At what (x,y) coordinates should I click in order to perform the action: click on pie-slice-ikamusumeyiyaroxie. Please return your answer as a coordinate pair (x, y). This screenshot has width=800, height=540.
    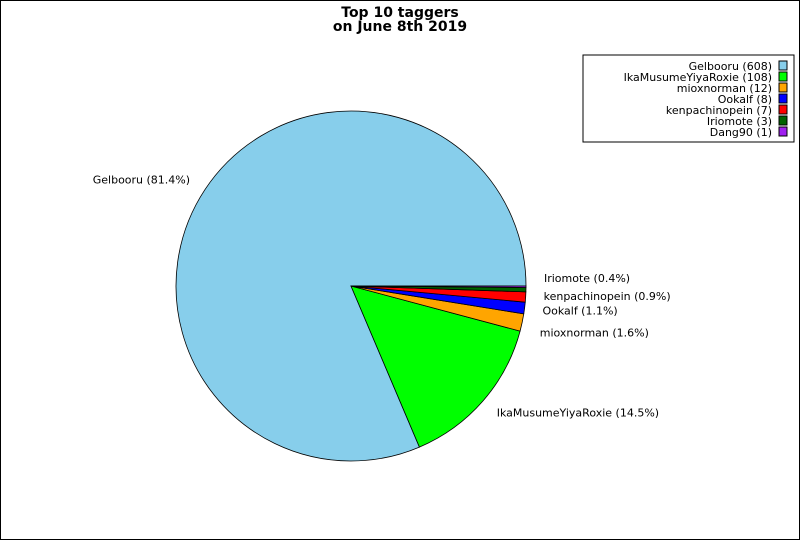
    Looking at the image, I should click on (435, 366).